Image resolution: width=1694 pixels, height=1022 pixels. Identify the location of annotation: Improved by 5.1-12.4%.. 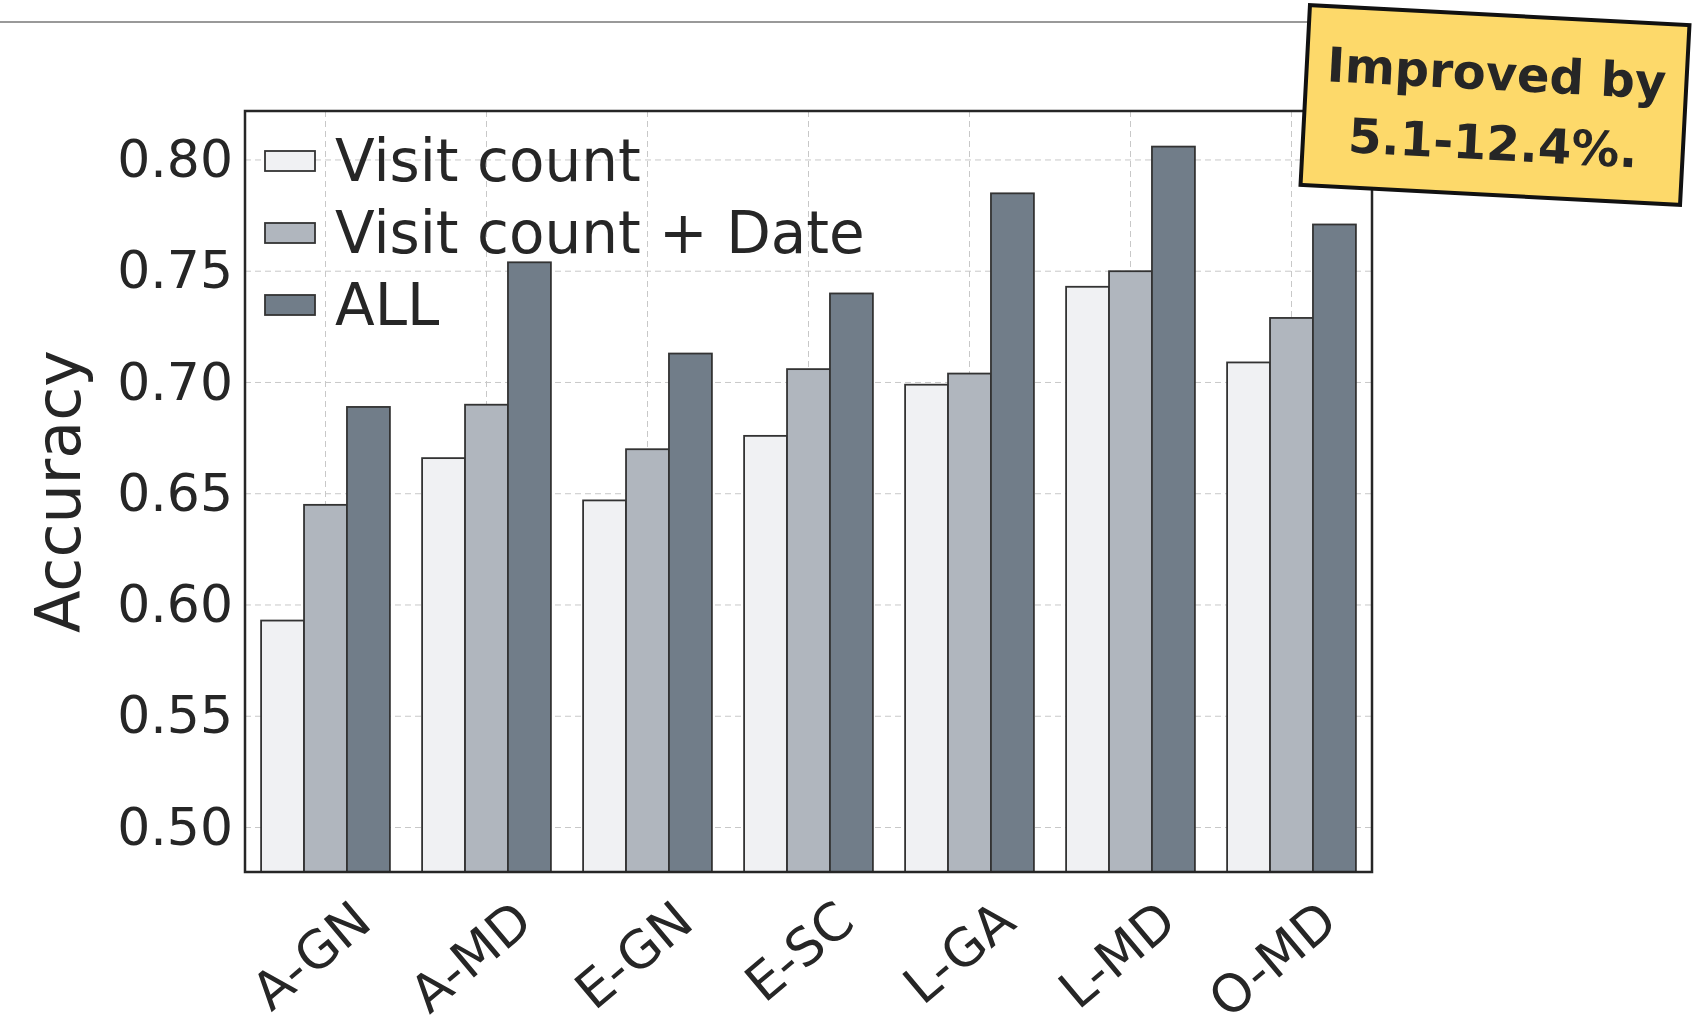
(1496, 107).